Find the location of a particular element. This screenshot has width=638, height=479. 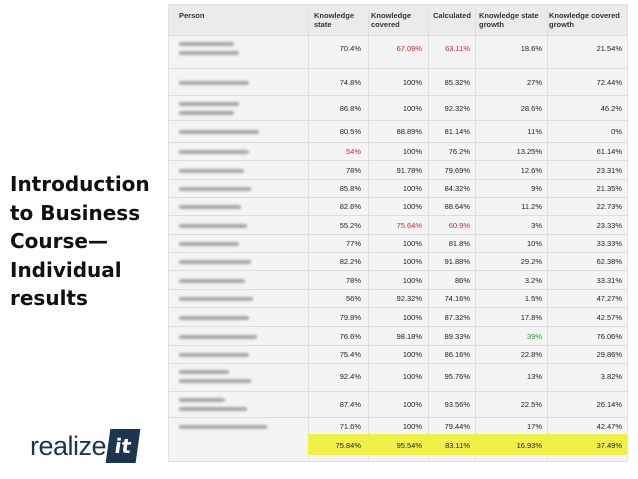

cell-knowledge-state-growth: 29.2% is located at coordinates (531, 261).